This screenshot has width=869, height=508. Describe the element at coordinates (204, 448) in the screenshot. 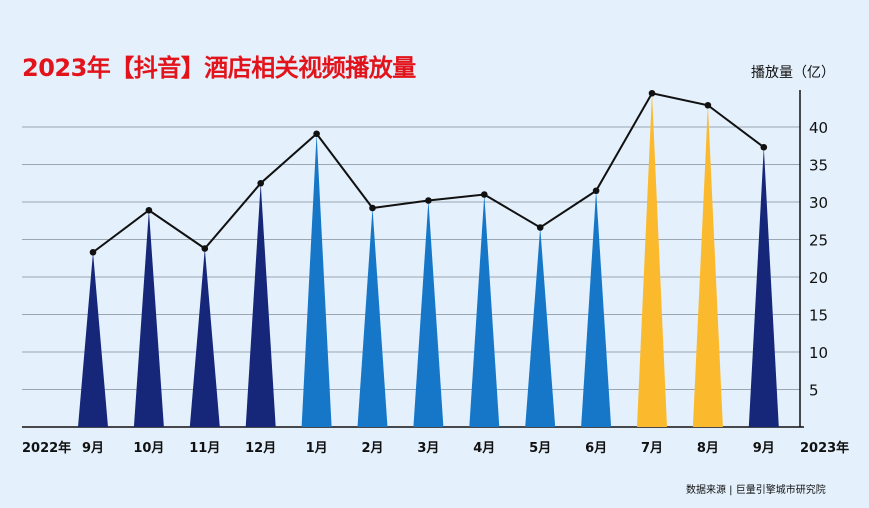

I see `x-tick-label: 11月` at that location.